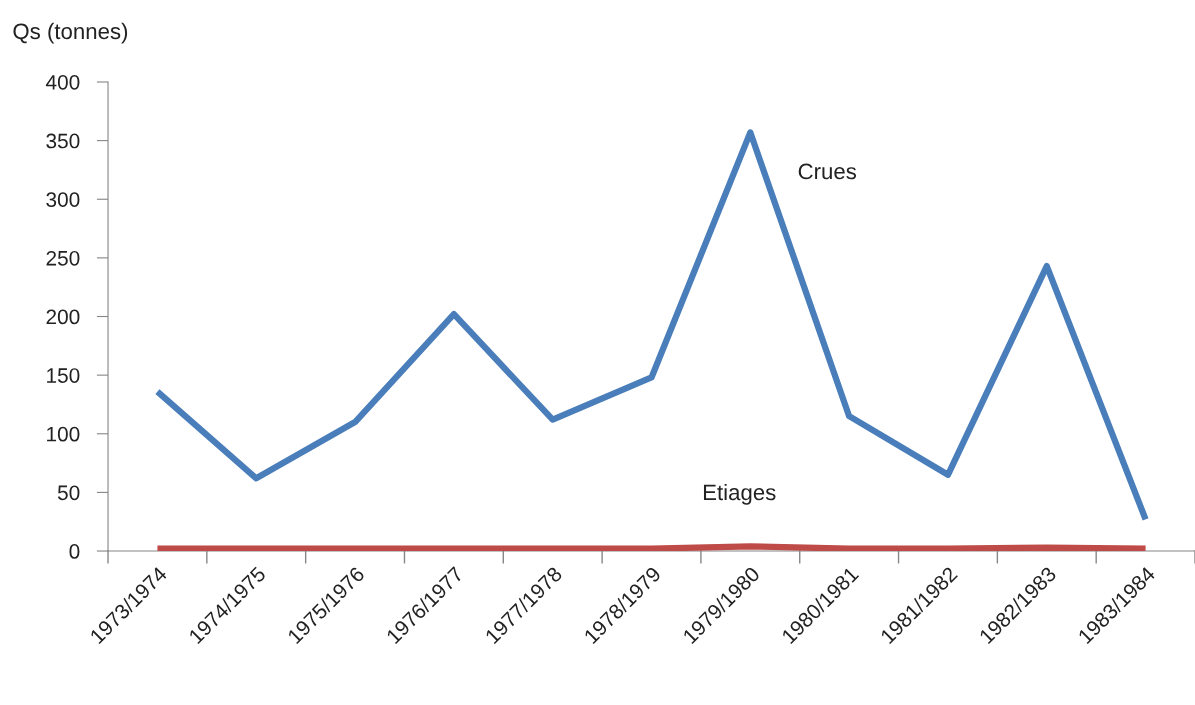 The image size is (1195, 705). What do you see at coordinates (827, 171) in the screenshot?
I see `series-label: Crues` at bounding box center [827, 171].